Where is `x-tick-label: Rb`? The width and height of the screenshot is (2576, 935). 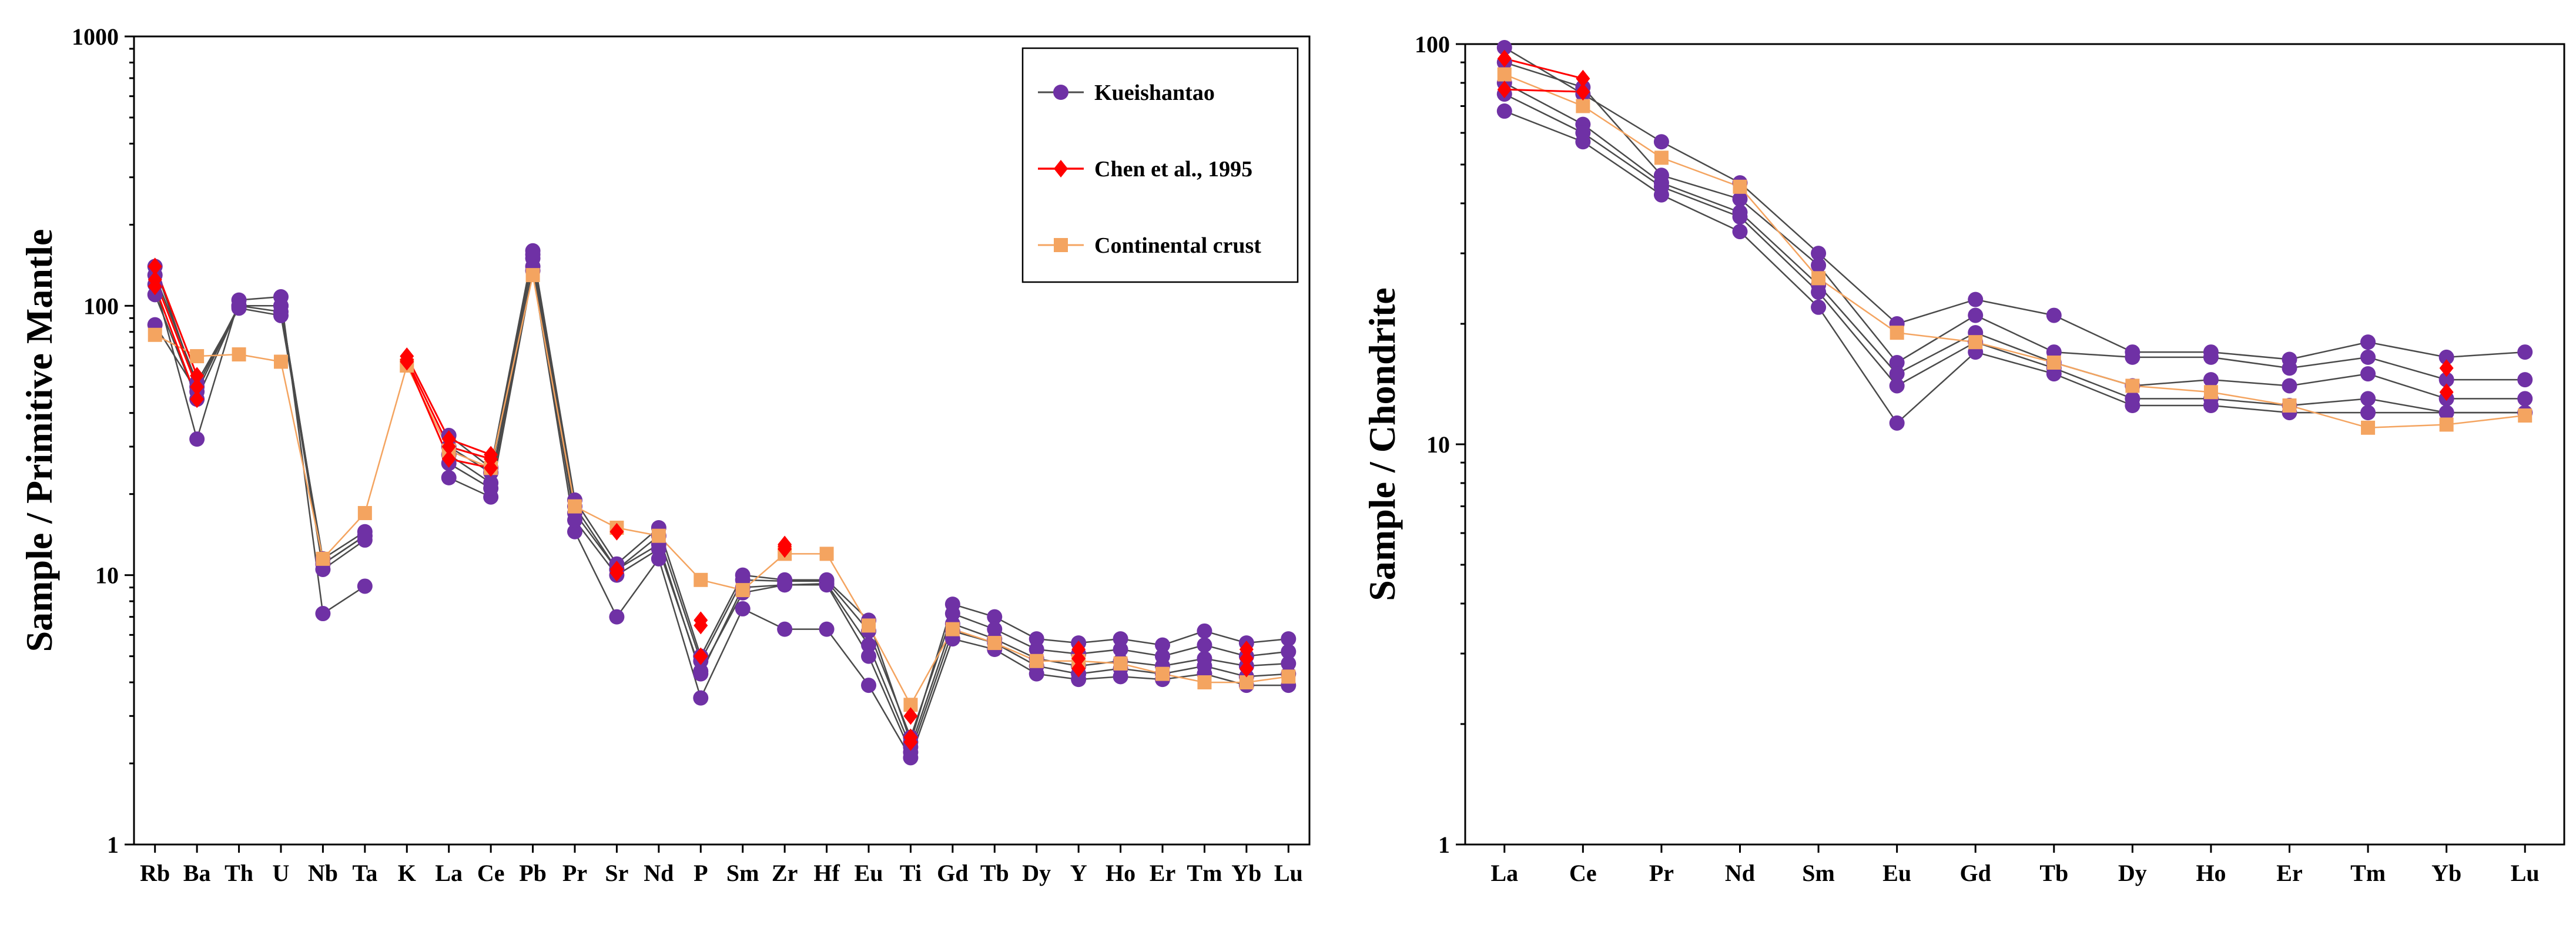 x-tick-label: Rb is located at coordinates (155, 873).